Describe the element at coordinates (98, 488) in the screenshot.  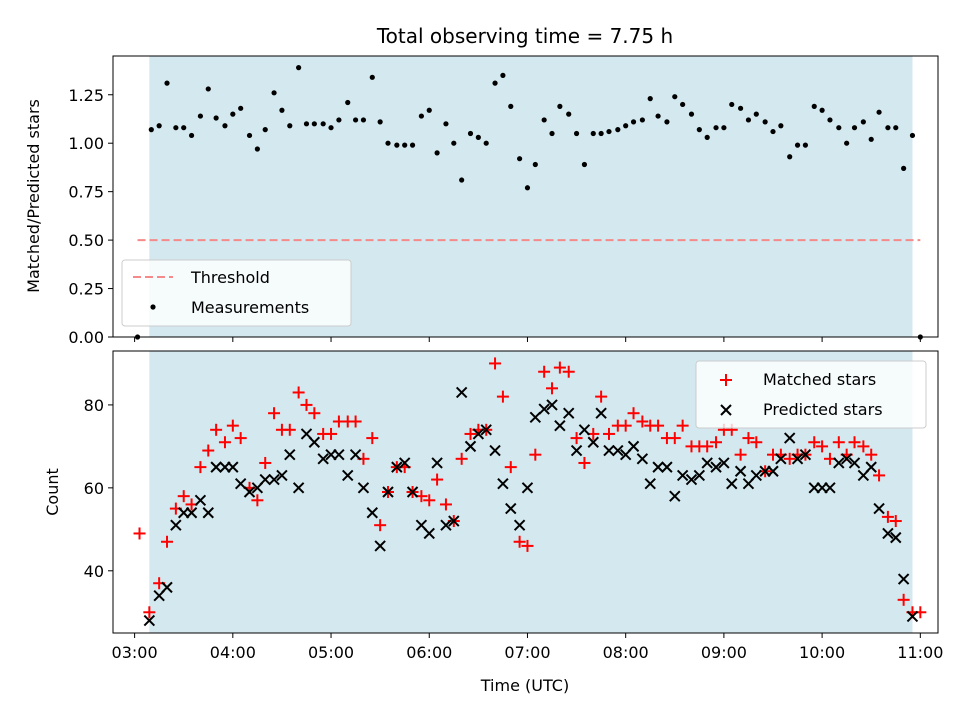
I see `bottom-y-ticks: 40 60 80` at that location.